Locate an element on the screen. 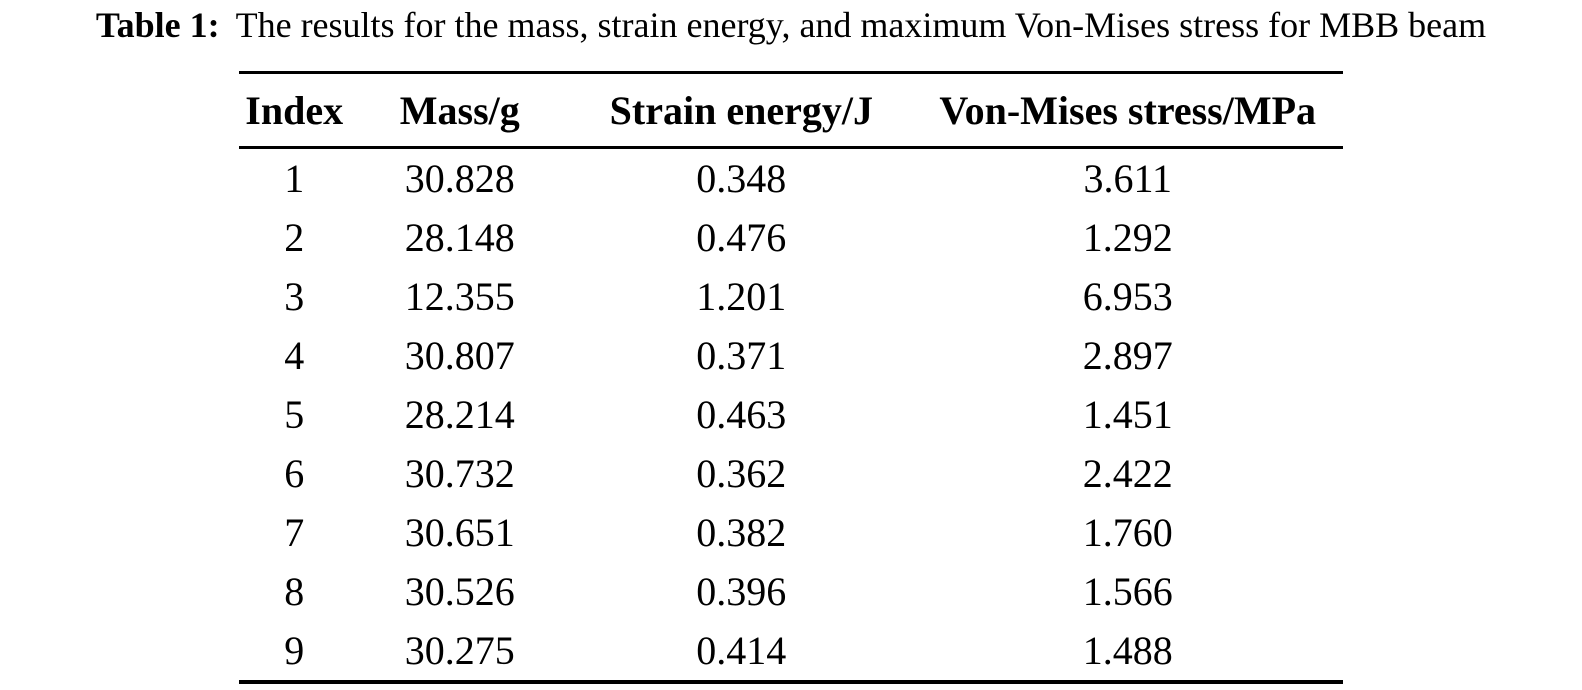 The image size is (1582, 690). table-cell: 0.362 is located at coordinates (741, 473).